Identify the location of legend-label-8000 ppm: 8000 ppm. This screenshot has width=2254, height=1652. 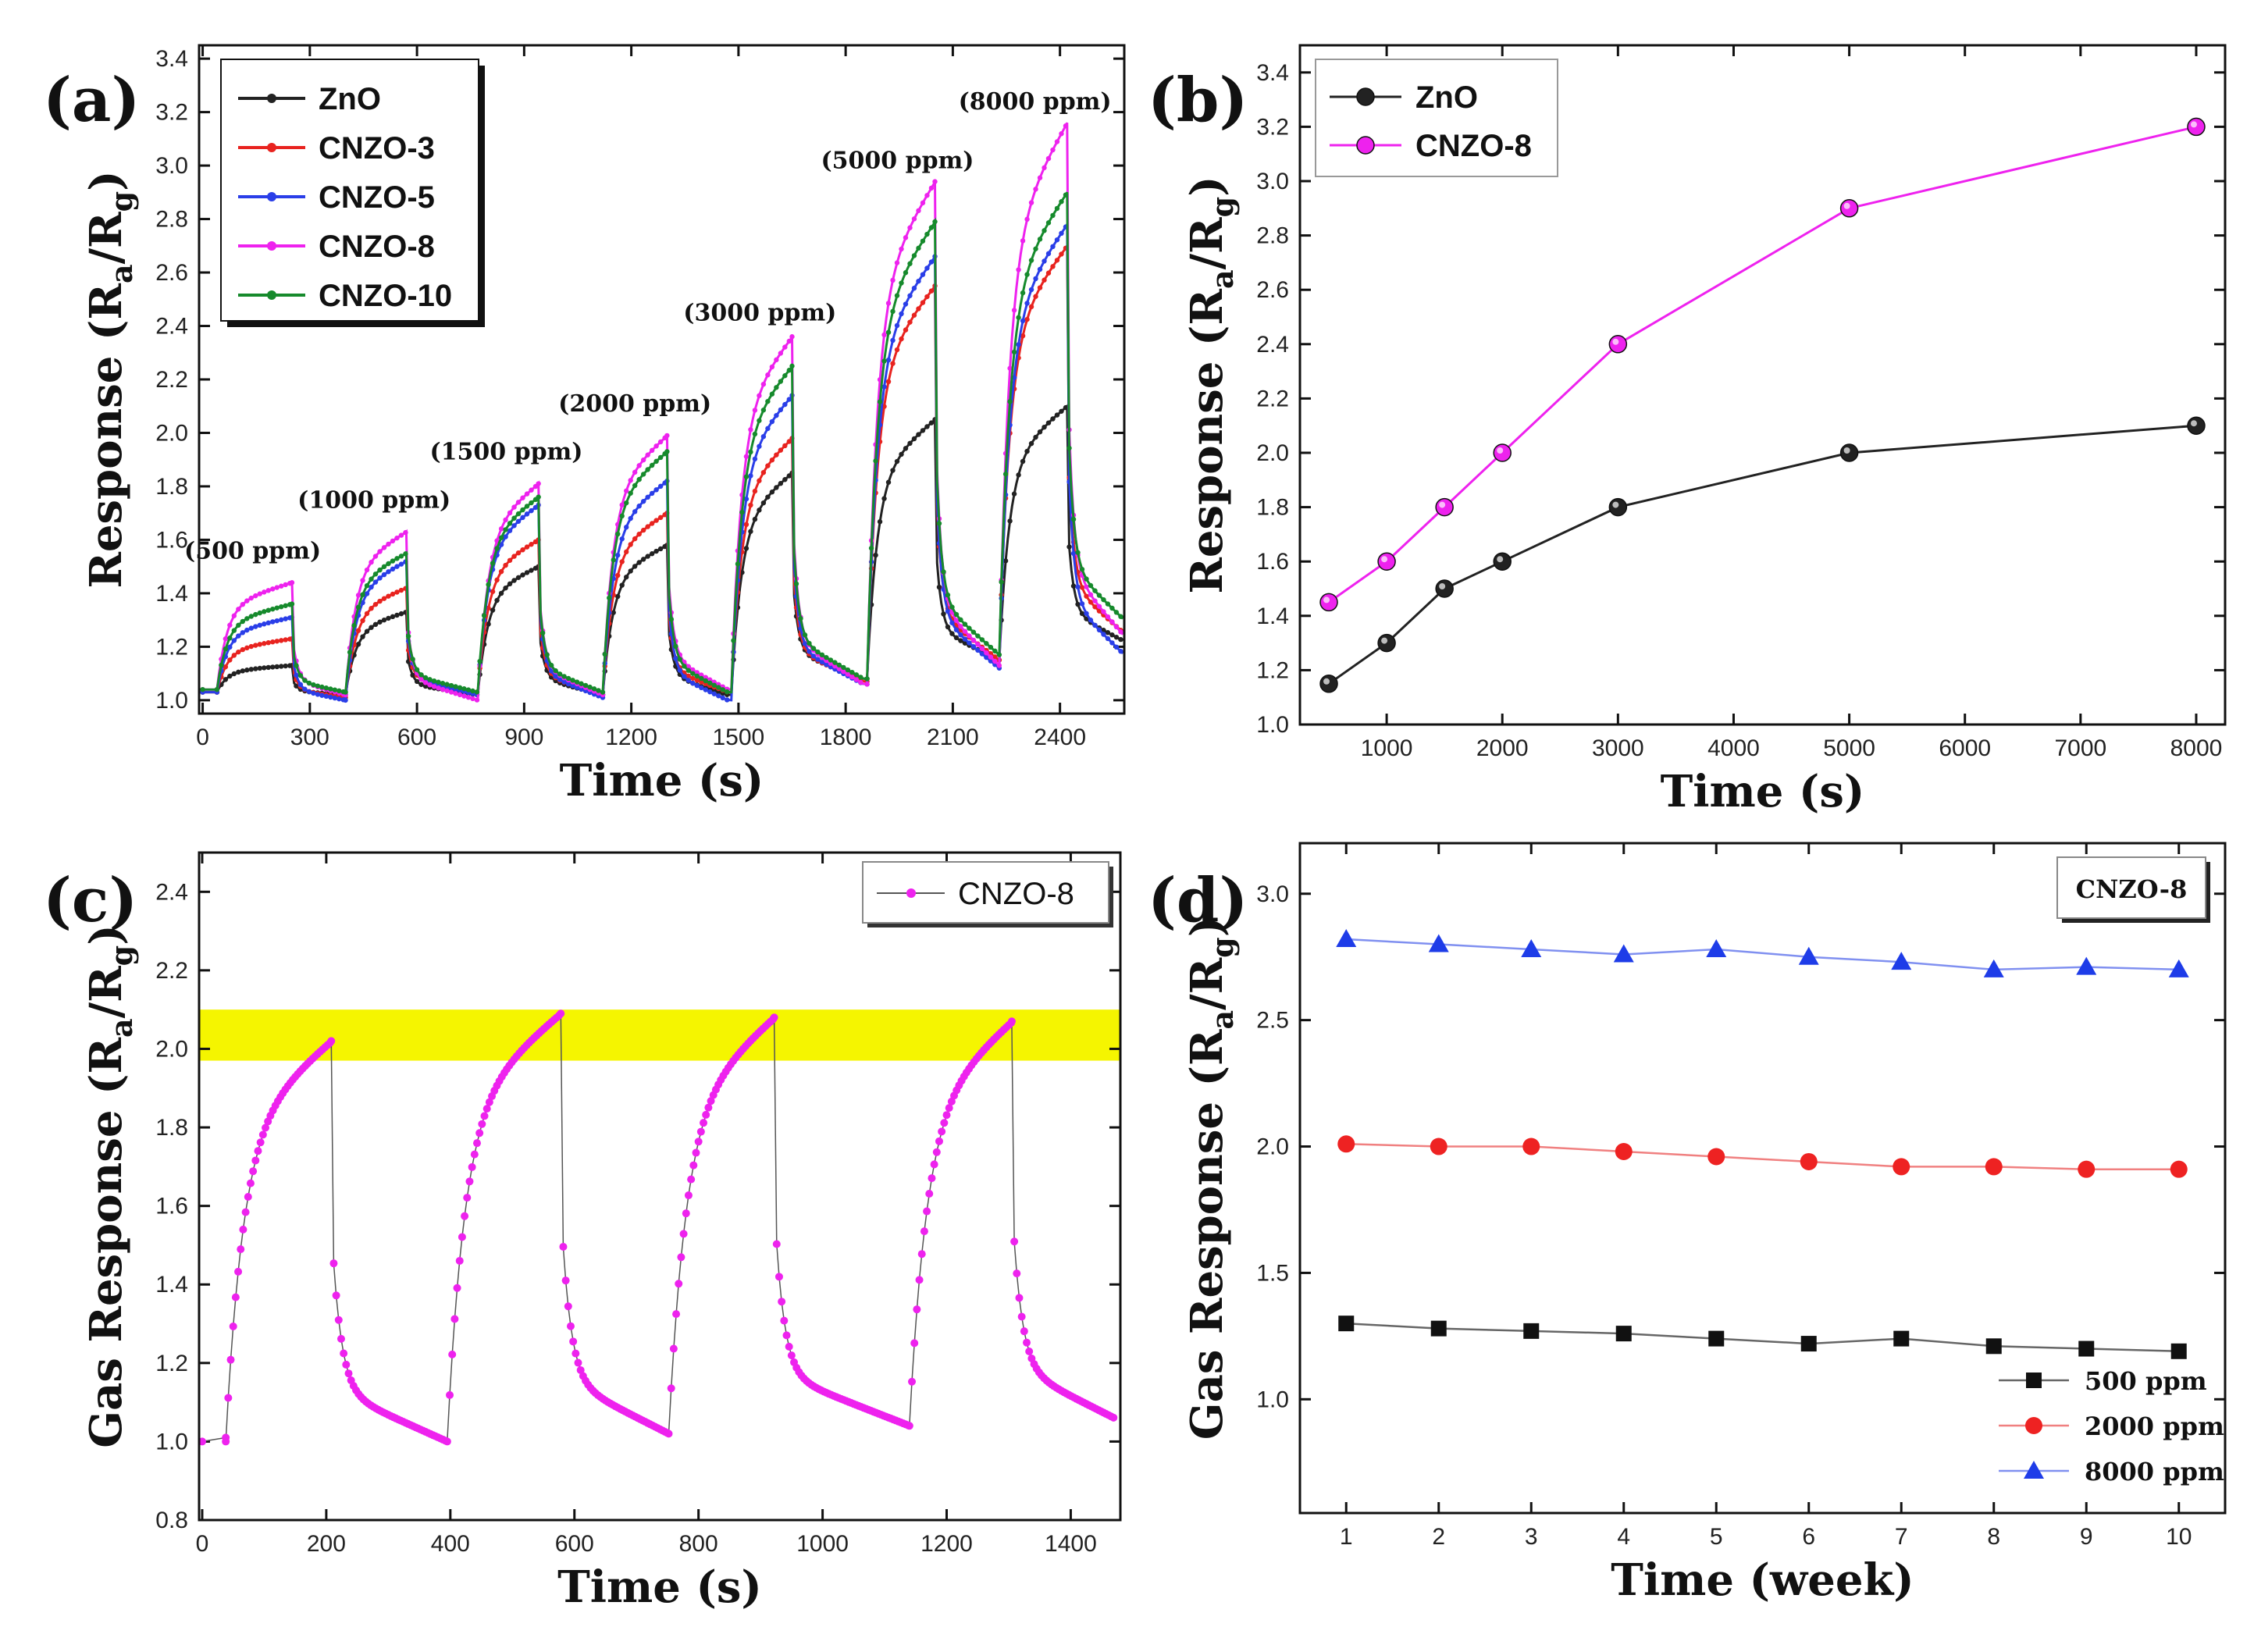
(2154, 1472).